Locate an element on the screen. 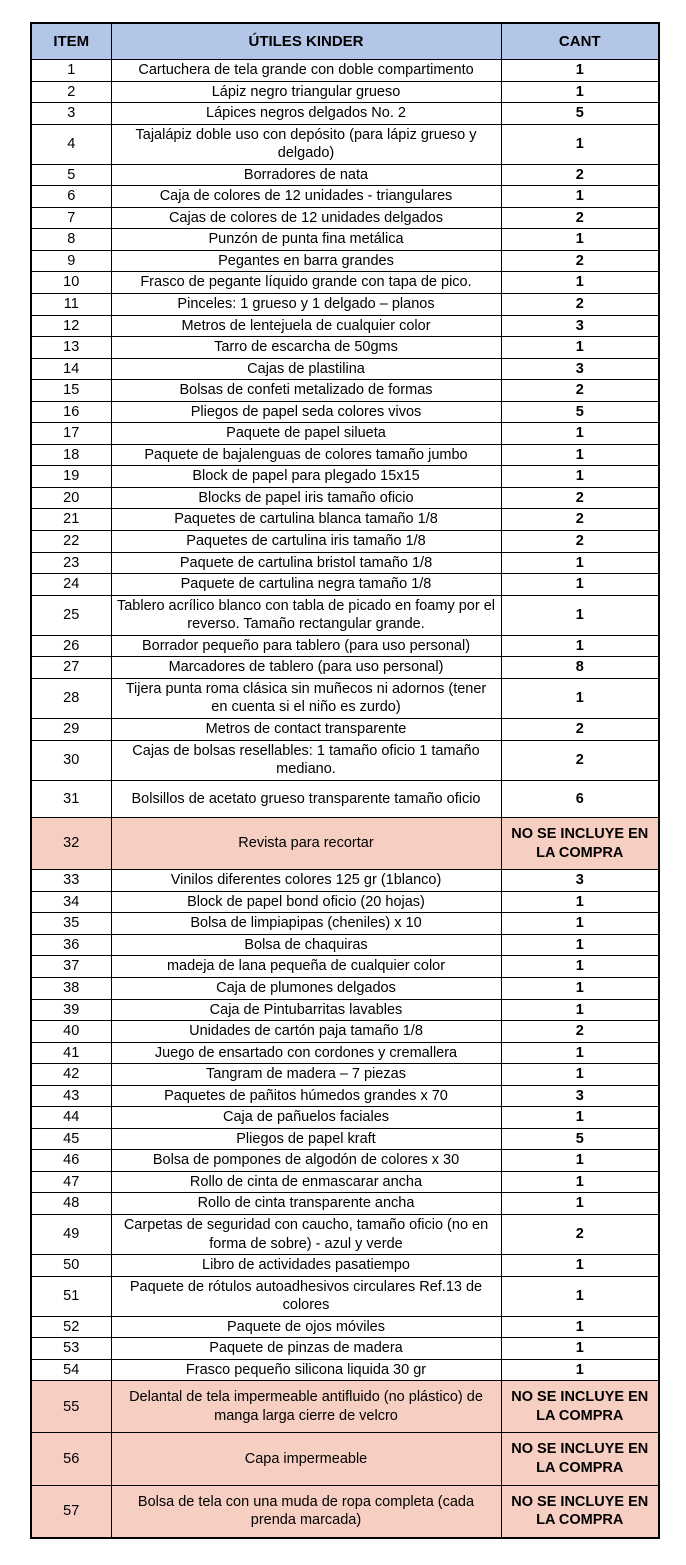 This screenshot has width=686, height=1565. item-description: Libro de actividades pasatiempo is located at coordinates (306, 1265).